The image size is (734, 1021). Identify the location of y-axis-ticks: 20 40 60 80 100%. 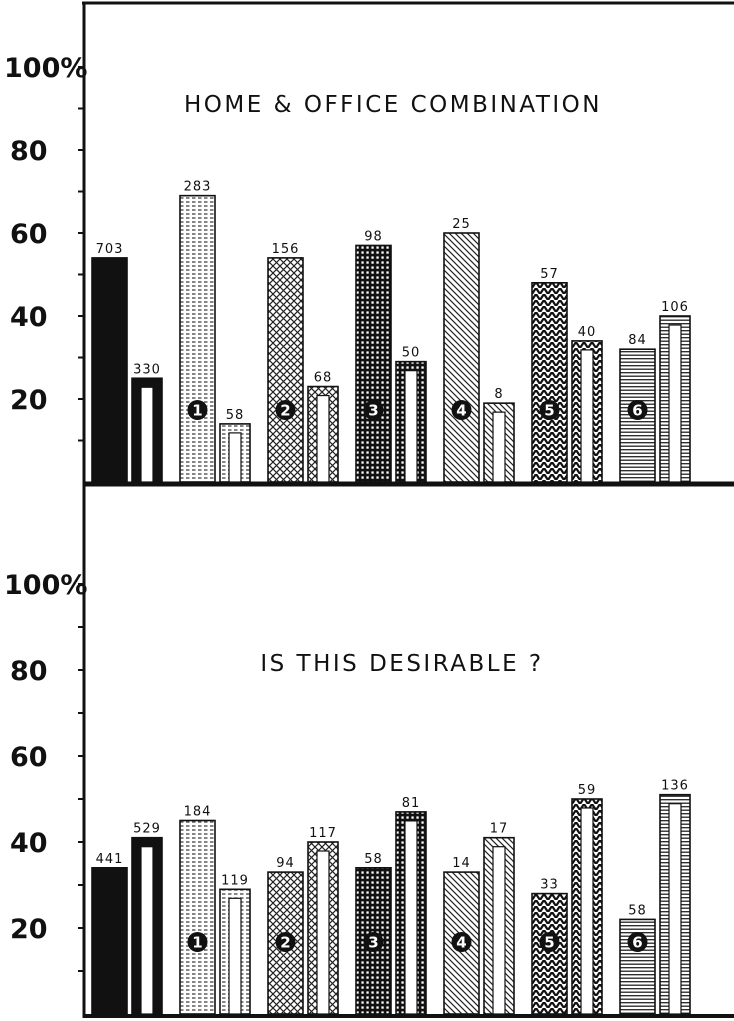
(45, 771).